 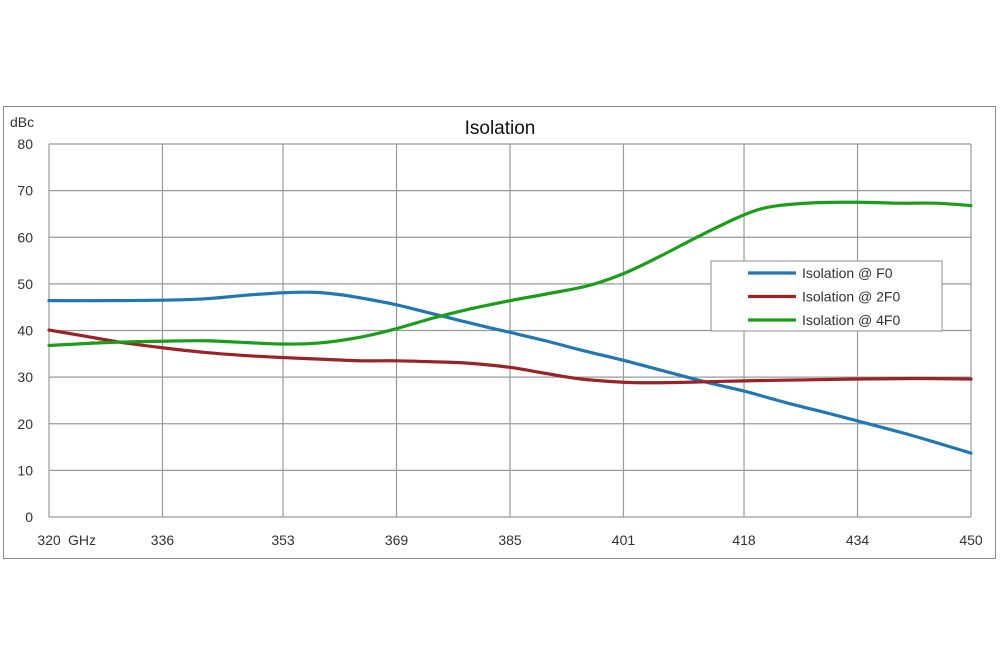 What do you see at coordinates (510, 540) in the screenshot?
I see `x-tick-label: 385` at bounding box center [510, 540].